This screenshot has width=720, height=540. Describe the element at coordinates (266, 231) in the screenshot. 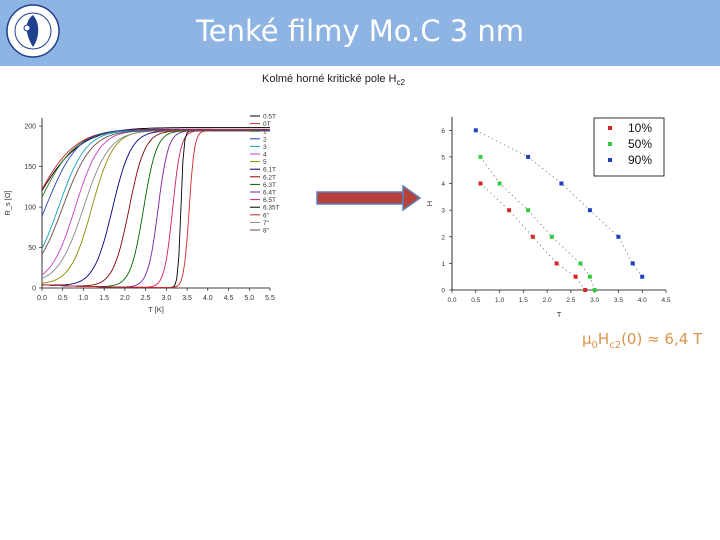

I see `legend-label: 8"` at that location.